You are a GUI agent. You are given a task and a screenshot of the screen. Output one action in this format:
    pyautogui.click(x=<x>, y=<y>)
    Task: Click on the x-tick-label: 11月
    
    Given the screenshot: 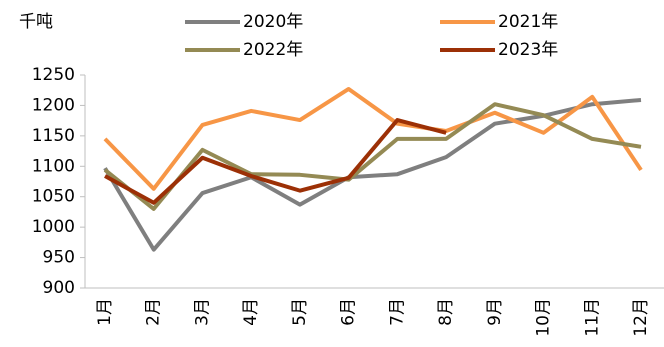 What is the action you would take?
    pyautogui.click(x=592, y=317)
    